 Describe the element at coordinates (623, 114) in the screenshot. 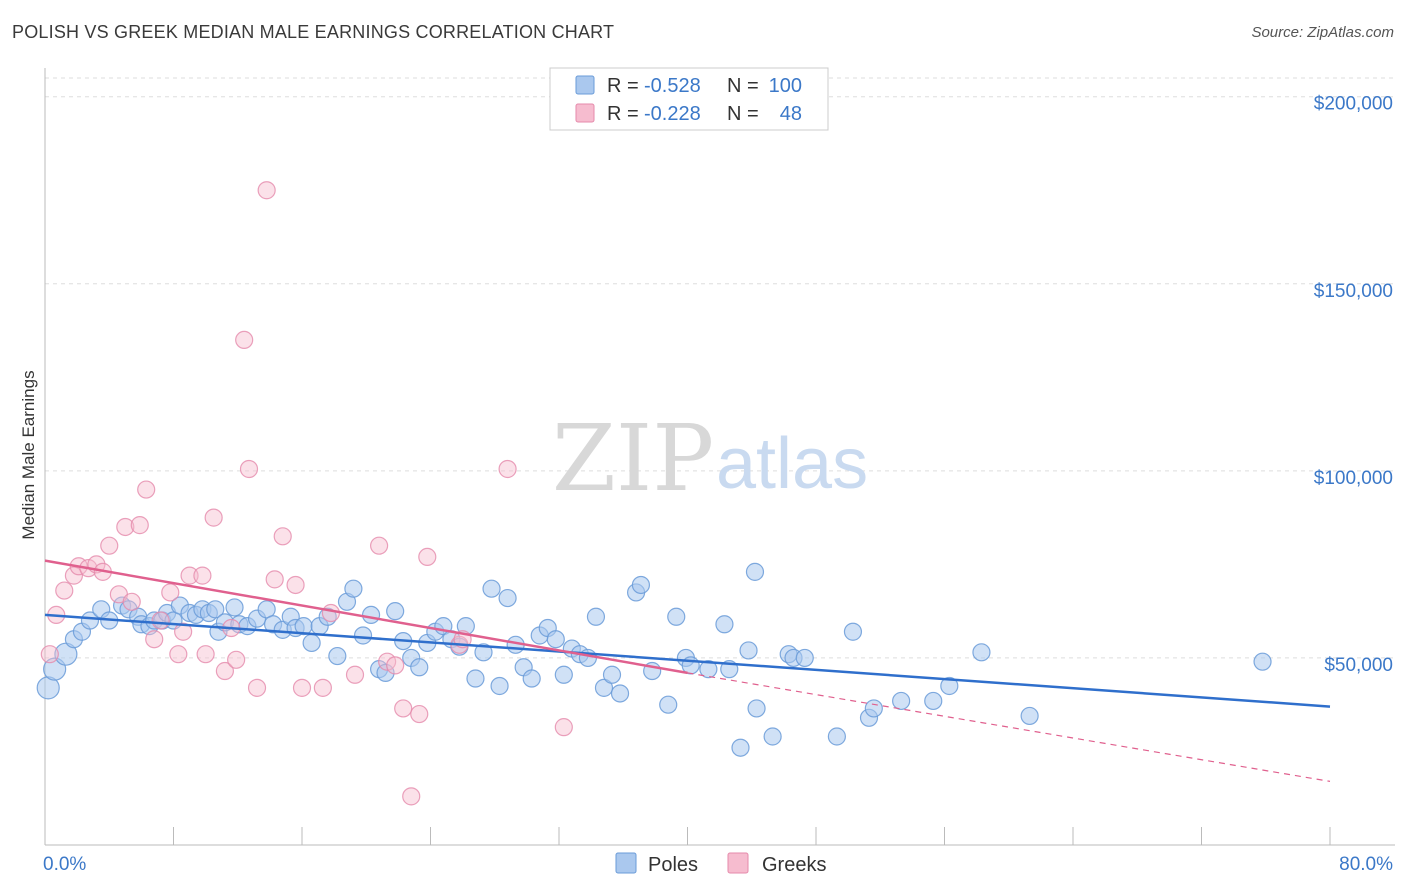

I see `legend-r-label-greeks: R =` at that location.